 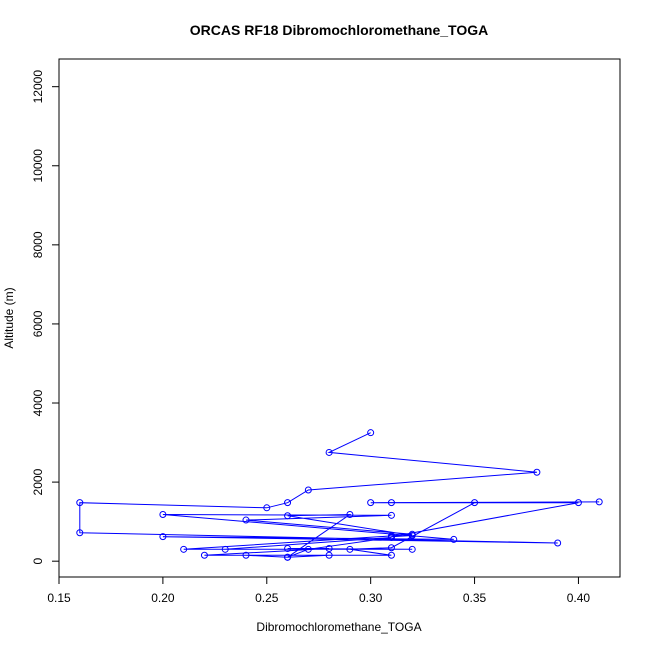 I want to click on x-tick-label: 0.35, so click(x=475, y=598).